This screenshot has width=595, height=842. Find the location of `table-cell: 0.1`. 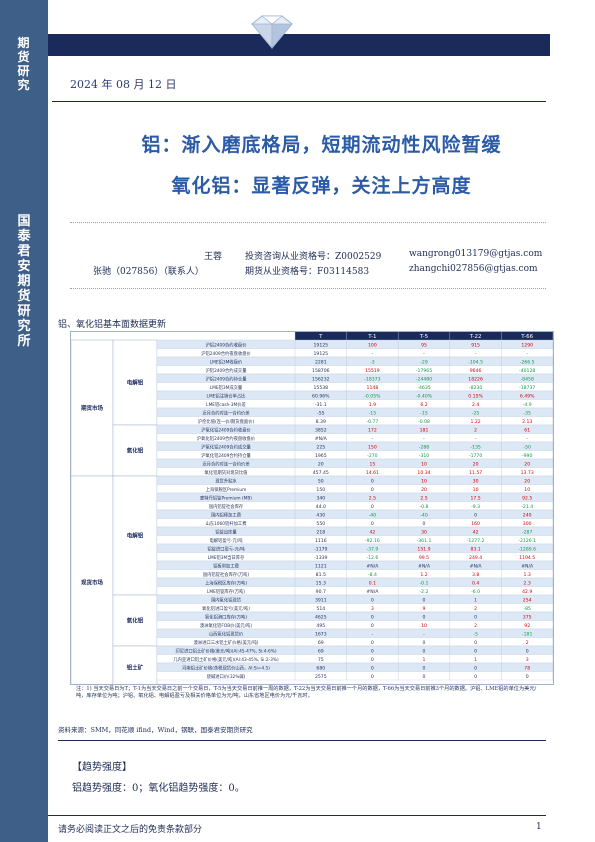

table-cell: 0.1 is located at coordinates (372, 583).